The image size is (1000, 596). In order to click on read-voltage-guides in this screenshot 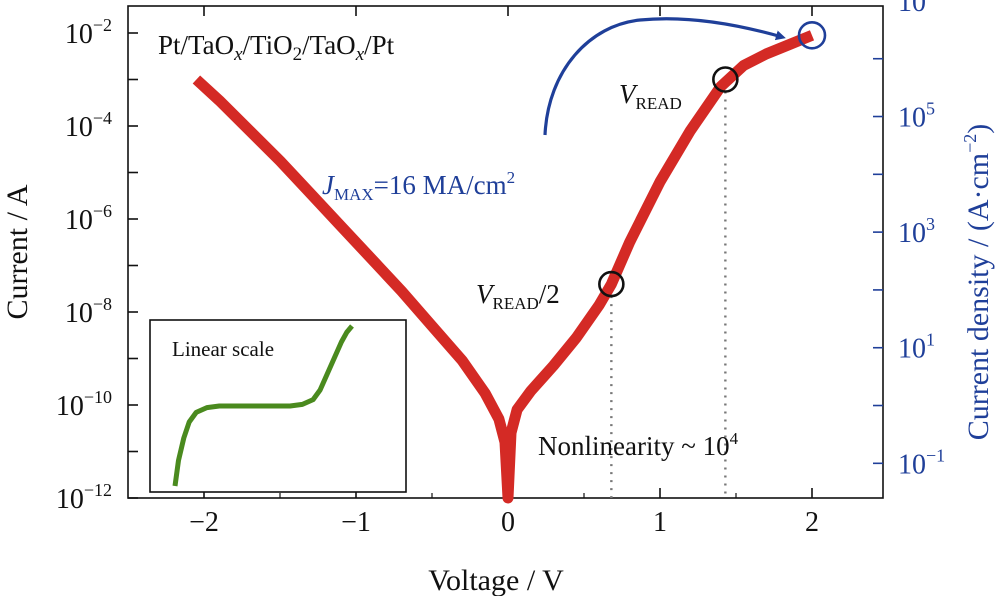, I will do `click(668, 294)`.